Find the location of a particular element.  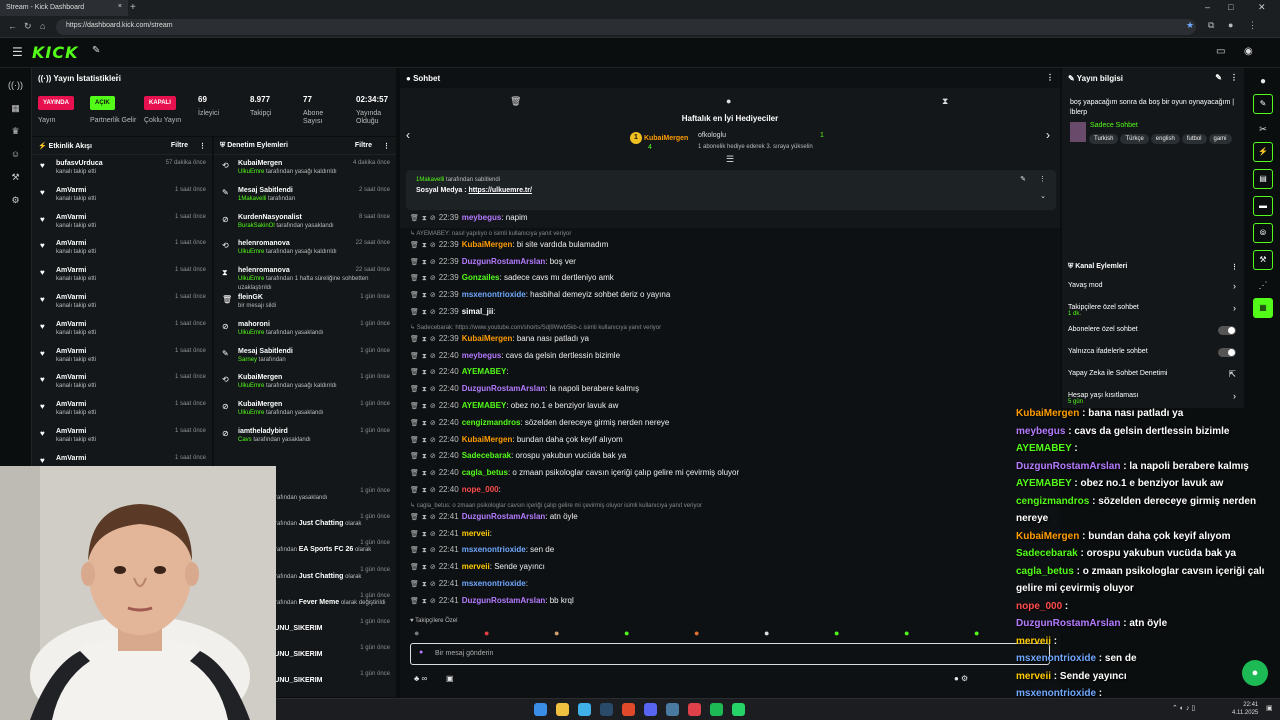

tray-icons: ⌃ ◐ ♪ ▯ is located at coordinates (1184, 708).